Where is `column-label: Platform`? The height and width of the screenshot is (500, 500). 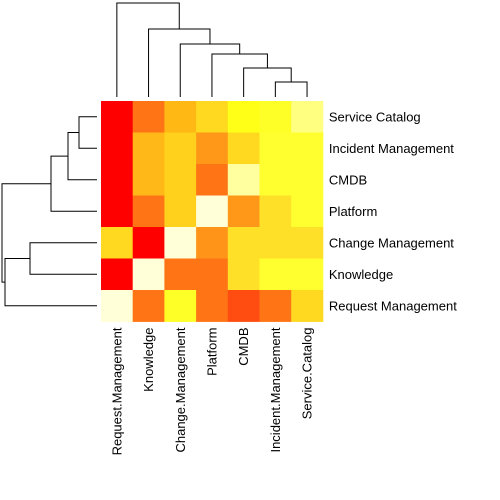 column-label: Platform is located at coordinates (211, 352).